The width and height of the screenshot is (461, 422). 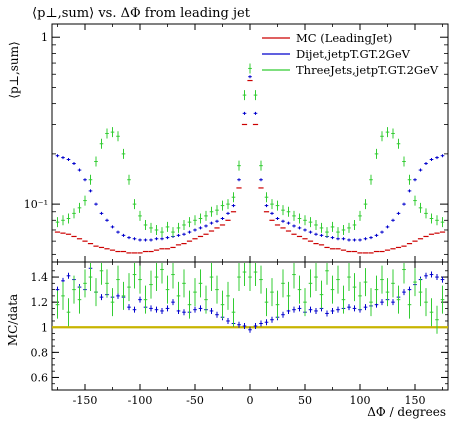 I want to click on main-y-tick-label: 1, so click(x=44, y=37).